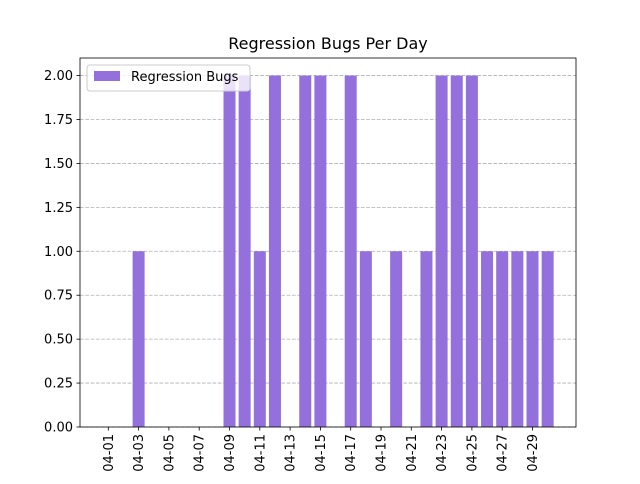 The width and height of the screenshot is (640, 484). Describe the element at coordinates (139, 453) in the screenshot. I see `x-tick-label: 04-03` at that location.